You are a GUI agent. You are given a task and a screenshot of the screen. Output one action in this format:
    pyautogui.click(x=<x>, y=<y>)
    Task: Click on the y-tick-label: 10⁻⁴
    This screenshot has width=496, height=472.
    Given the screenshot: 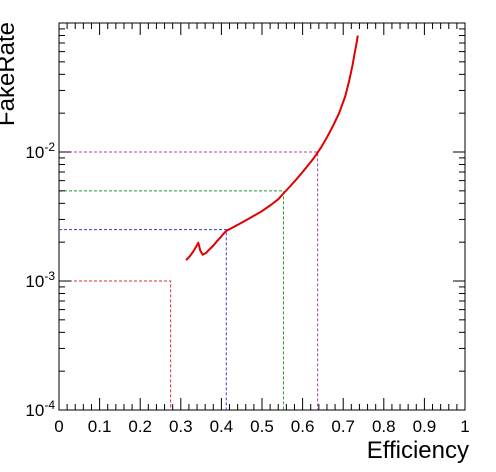 What is the action you would take?
    pyautogui.click(x=40, y=409)
    